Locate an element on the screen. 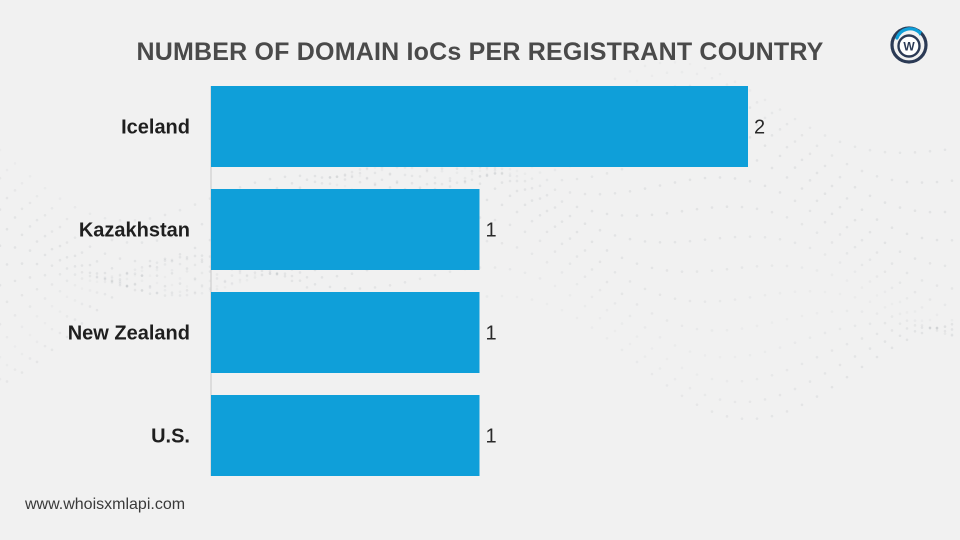  category-label: New Zealand is located at coordinates (129, 334).